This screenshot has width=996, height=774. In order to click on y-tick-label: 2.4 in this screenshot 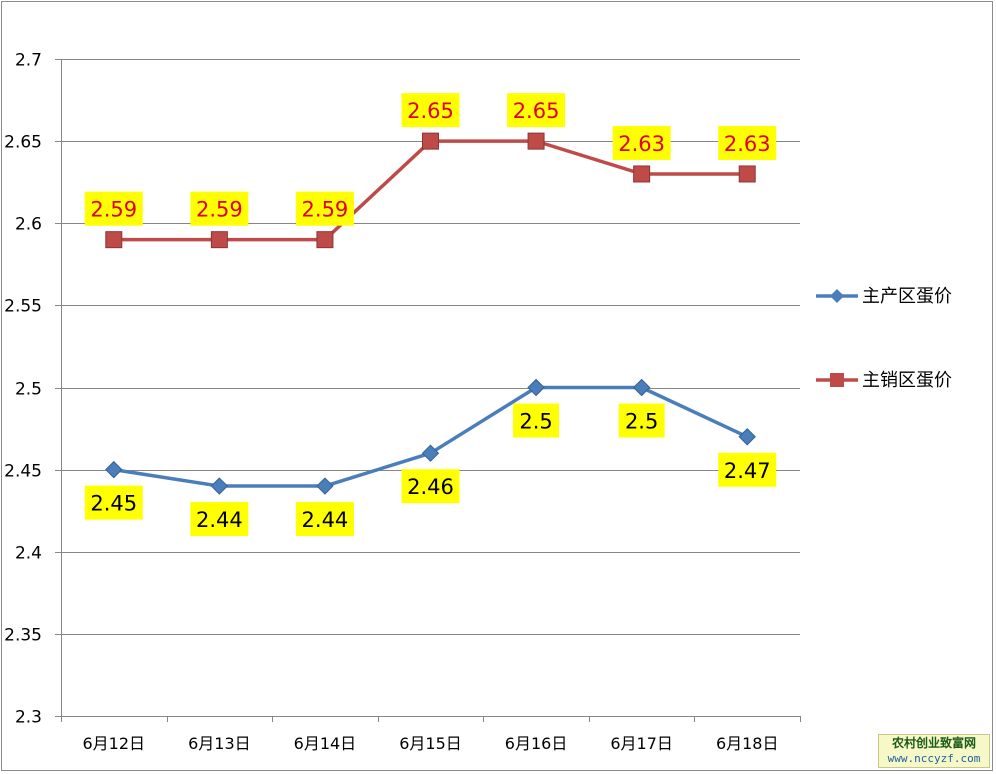, I will do `click(28, 554)`.